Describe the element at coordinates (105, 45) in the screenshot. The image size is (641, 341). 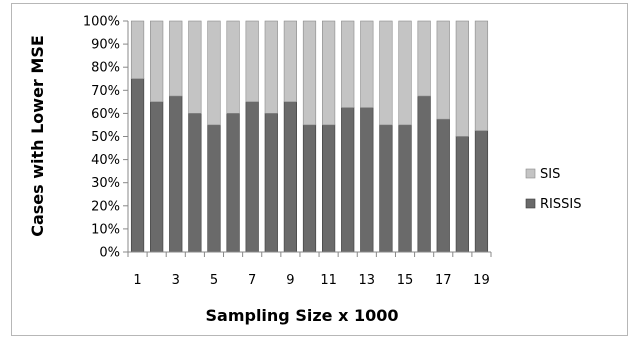
I see `y-tick-label: 90%` at that location.